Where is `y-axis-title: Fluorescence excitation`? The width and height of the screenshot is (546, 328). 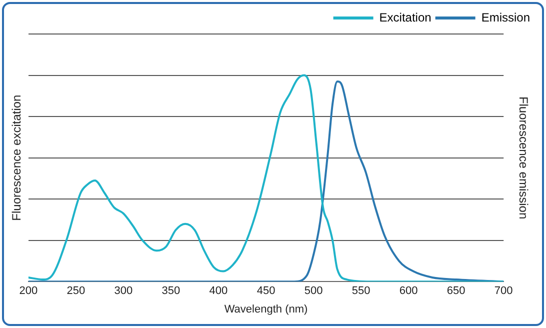 y-axis-title: Fluorescence excitation is located at coordinates (17, 157).